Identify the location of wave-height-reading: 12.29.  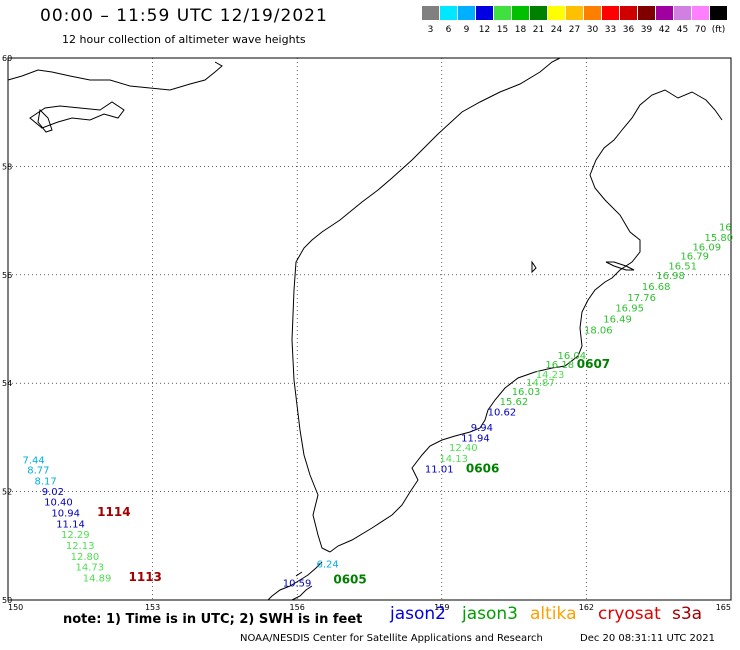
(75, 535).